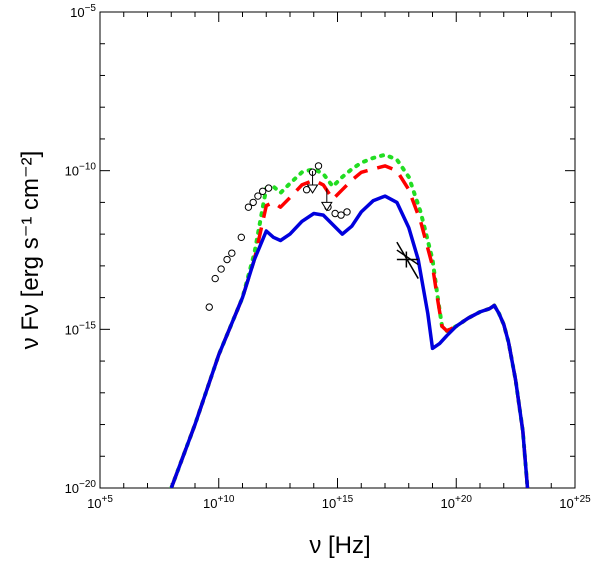 This screenshot has width=600, height=561. Describe the element at coordinates (83, 11) in the screenshot. I see `y-tick-label: 10−5` at that location.